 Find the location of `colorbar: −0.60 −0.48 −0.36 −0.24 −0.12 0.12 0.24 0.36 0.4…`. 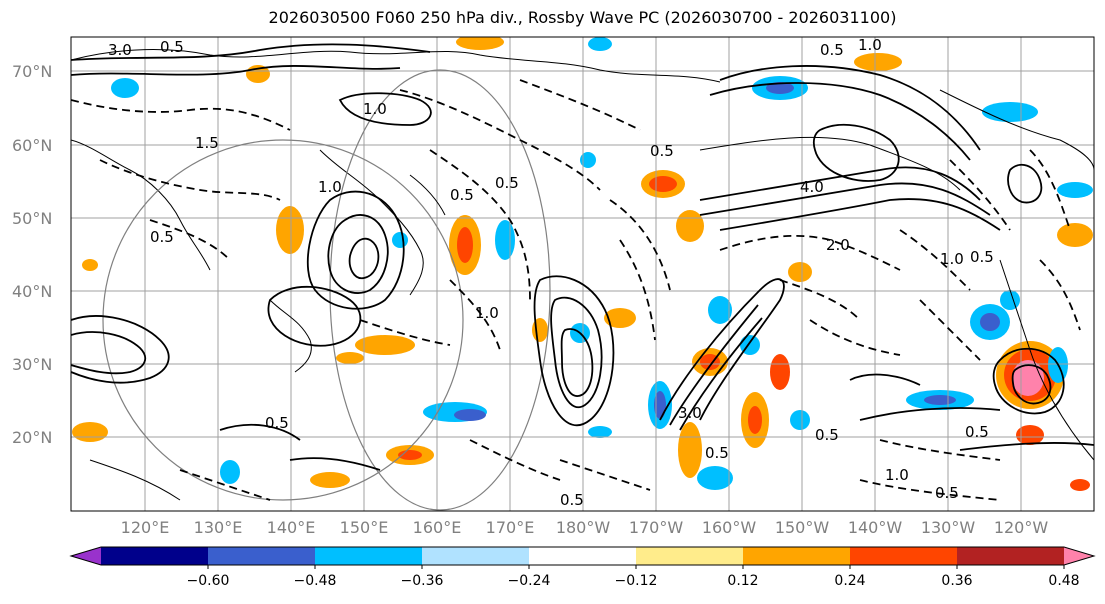

colorbar: −0.60 −0.48 −0.36 −0.24 −0.12 0.12 0.24 0.36 0.4… is located at coordinates (582, 567).